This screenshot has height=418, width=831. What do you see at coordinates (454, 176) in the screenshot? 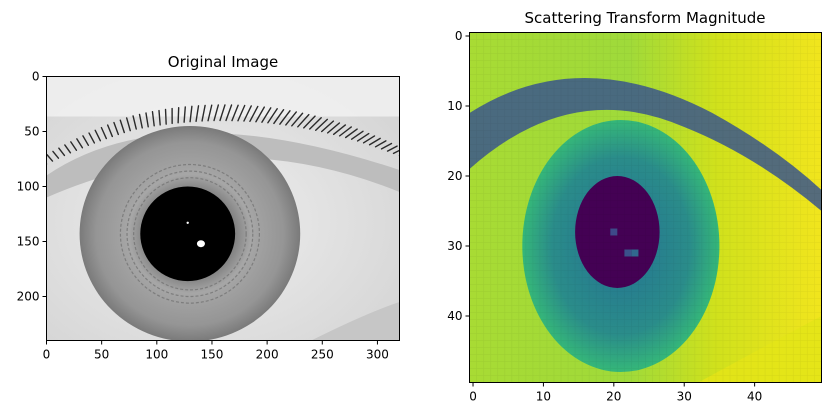
I see `y-tick-label: 20` at bounding box center [454, 176].